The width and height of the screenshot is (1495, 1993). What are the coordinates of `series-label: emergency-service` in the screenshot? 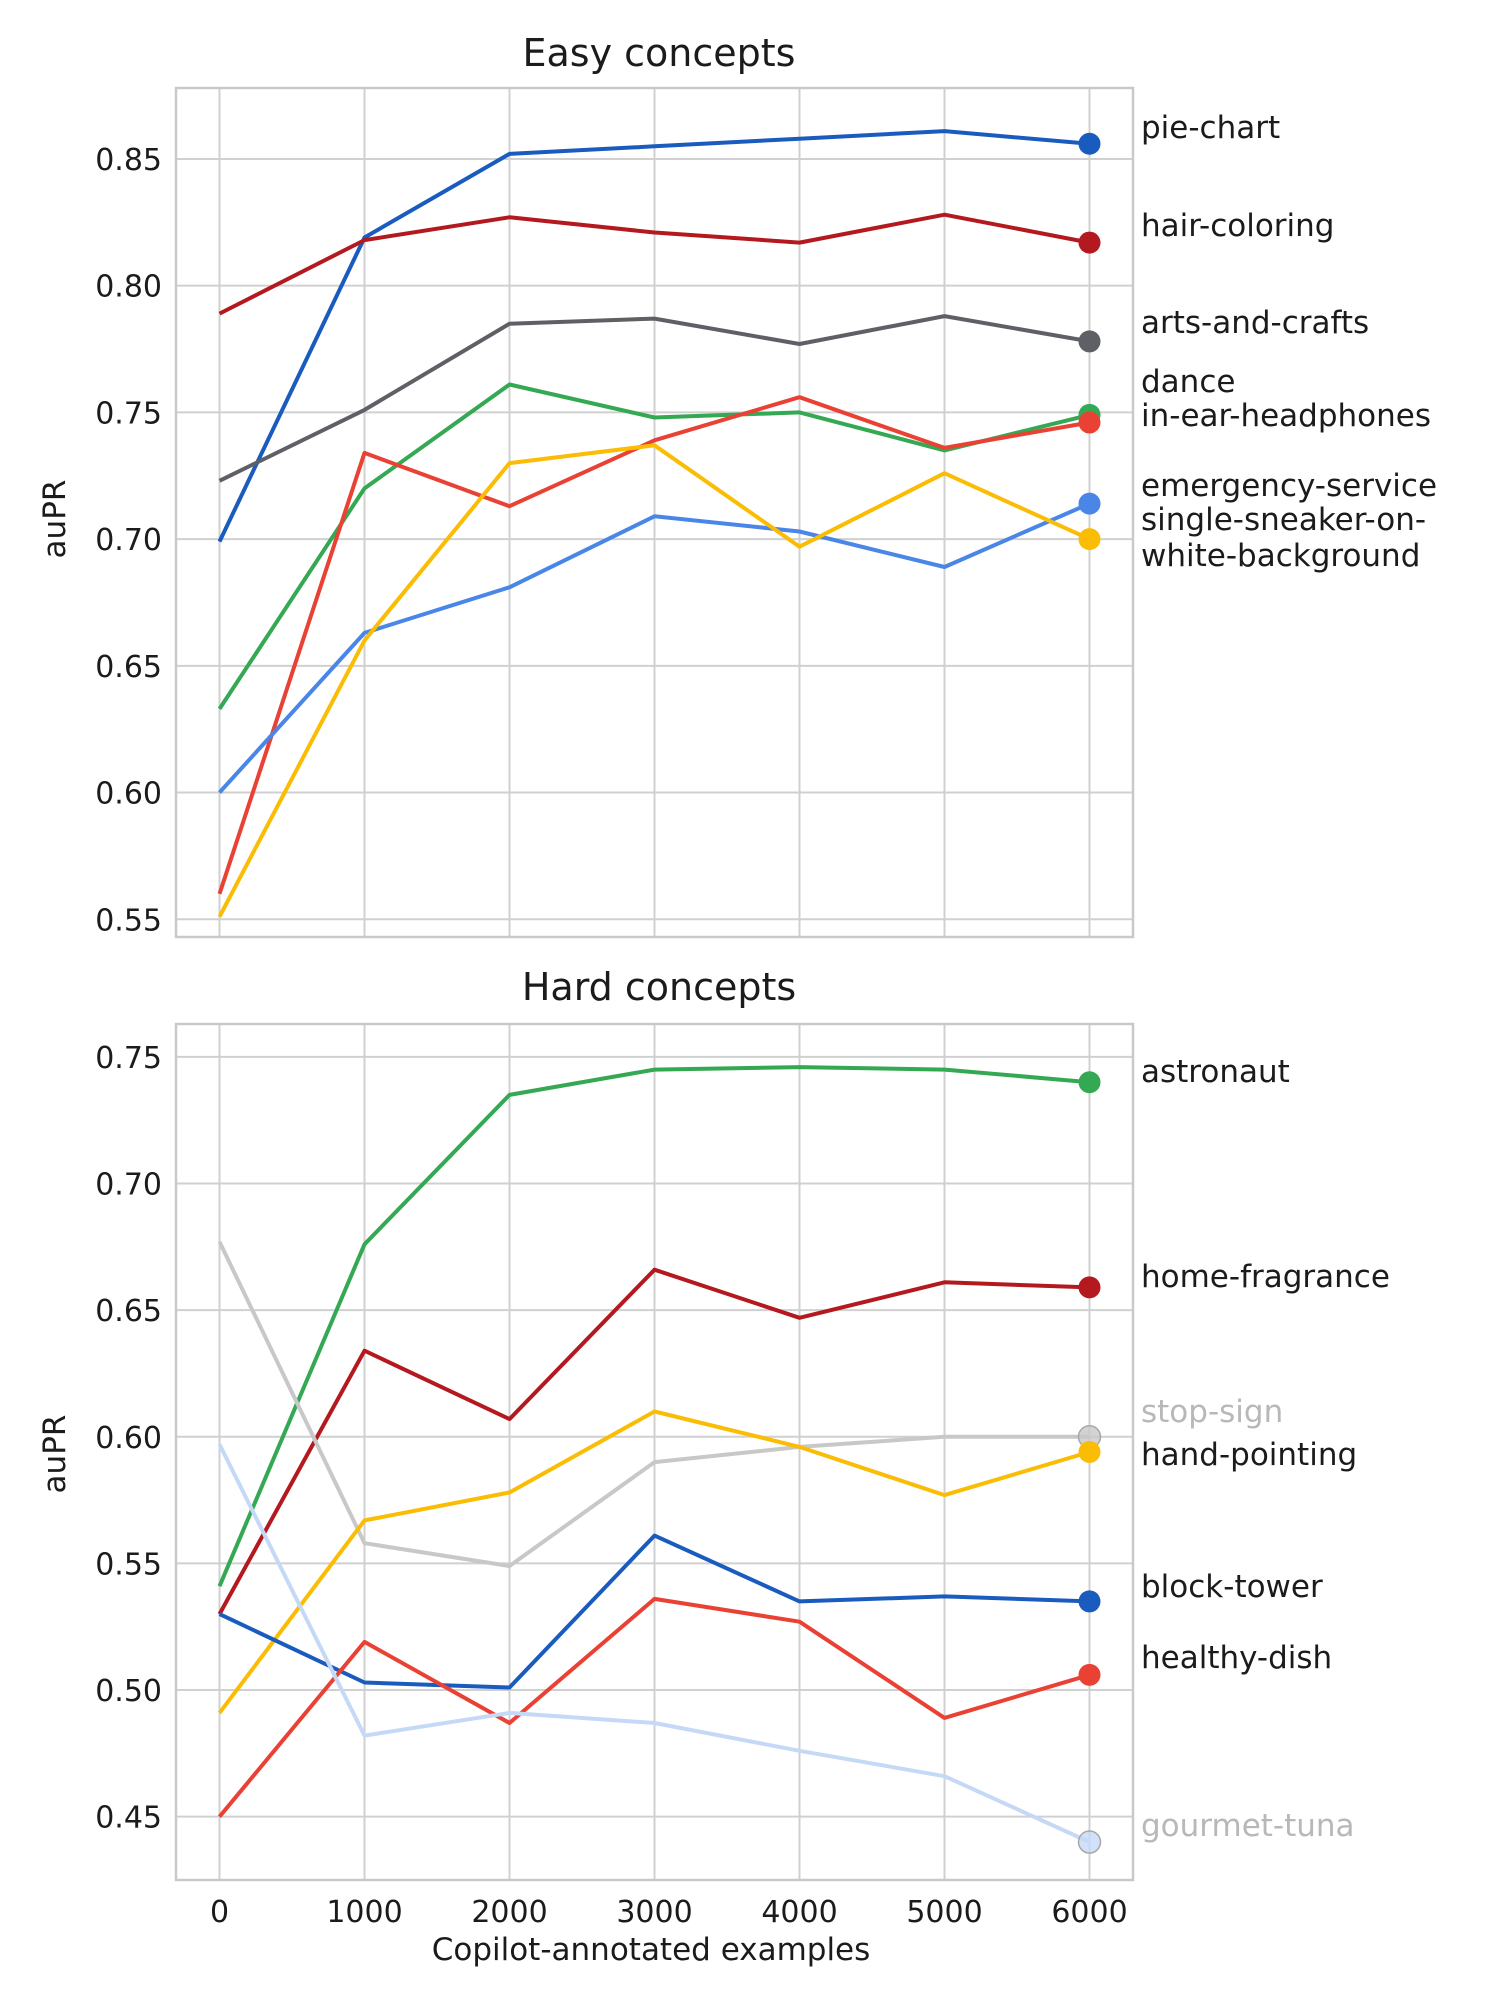 It's located at (1289, 486).